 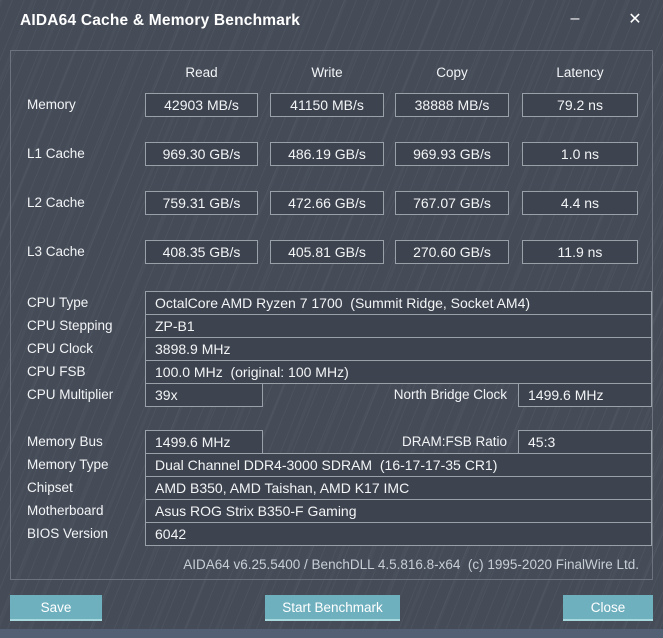 What do you see at coordinates (60, 348) in the screenshot?
I see `cpu-clock-label: CPU Clock` at bounding box center [60, 348].